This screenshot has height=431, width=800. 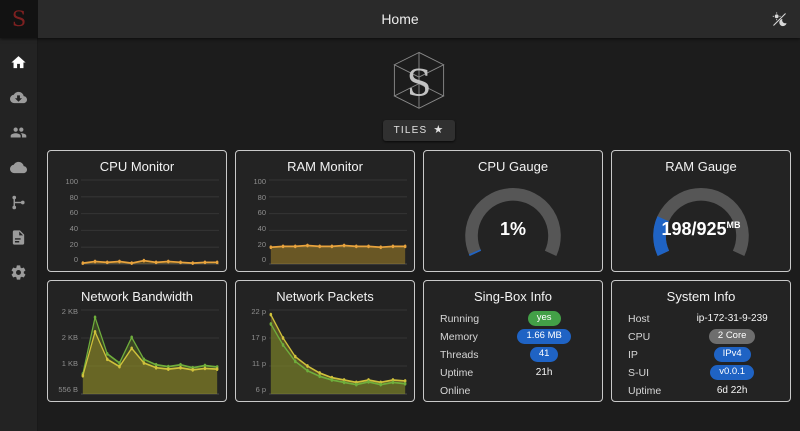 What do you see at coordinates (701, 166) in the screenshot?
I see `card-title: RAM Gauge` at bounding box center [701, 166].